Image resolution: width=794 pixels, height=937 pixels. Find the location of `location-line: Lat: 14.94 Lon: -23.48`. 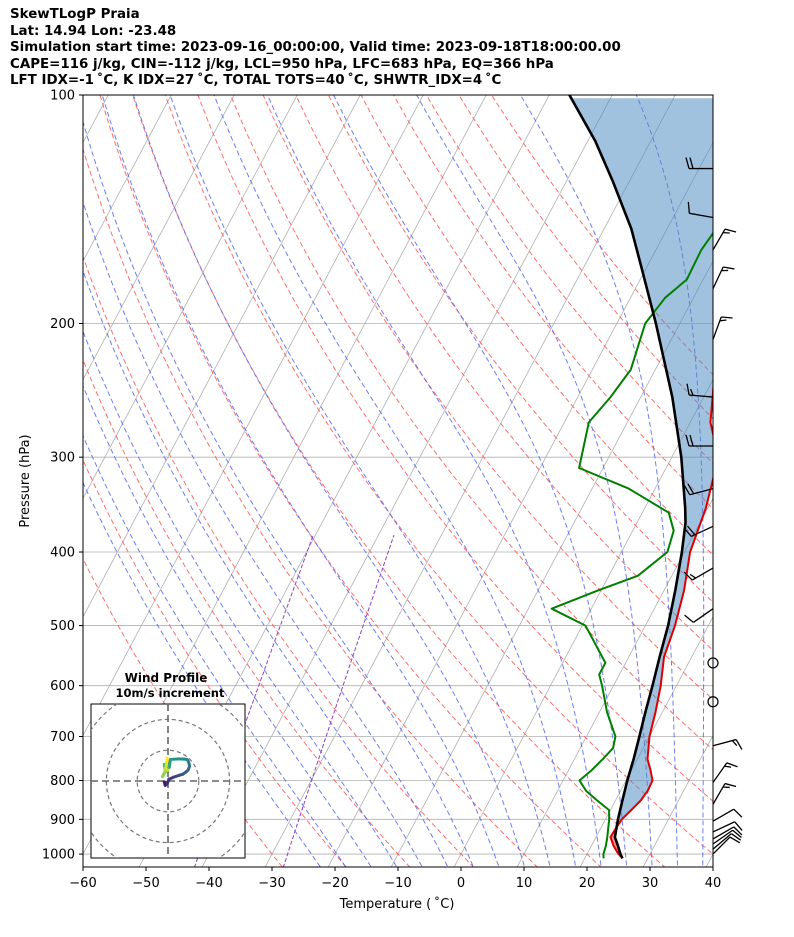

location-line: Lat: 14.94 Lon: -23.48 is located at coordinates (93, 31).